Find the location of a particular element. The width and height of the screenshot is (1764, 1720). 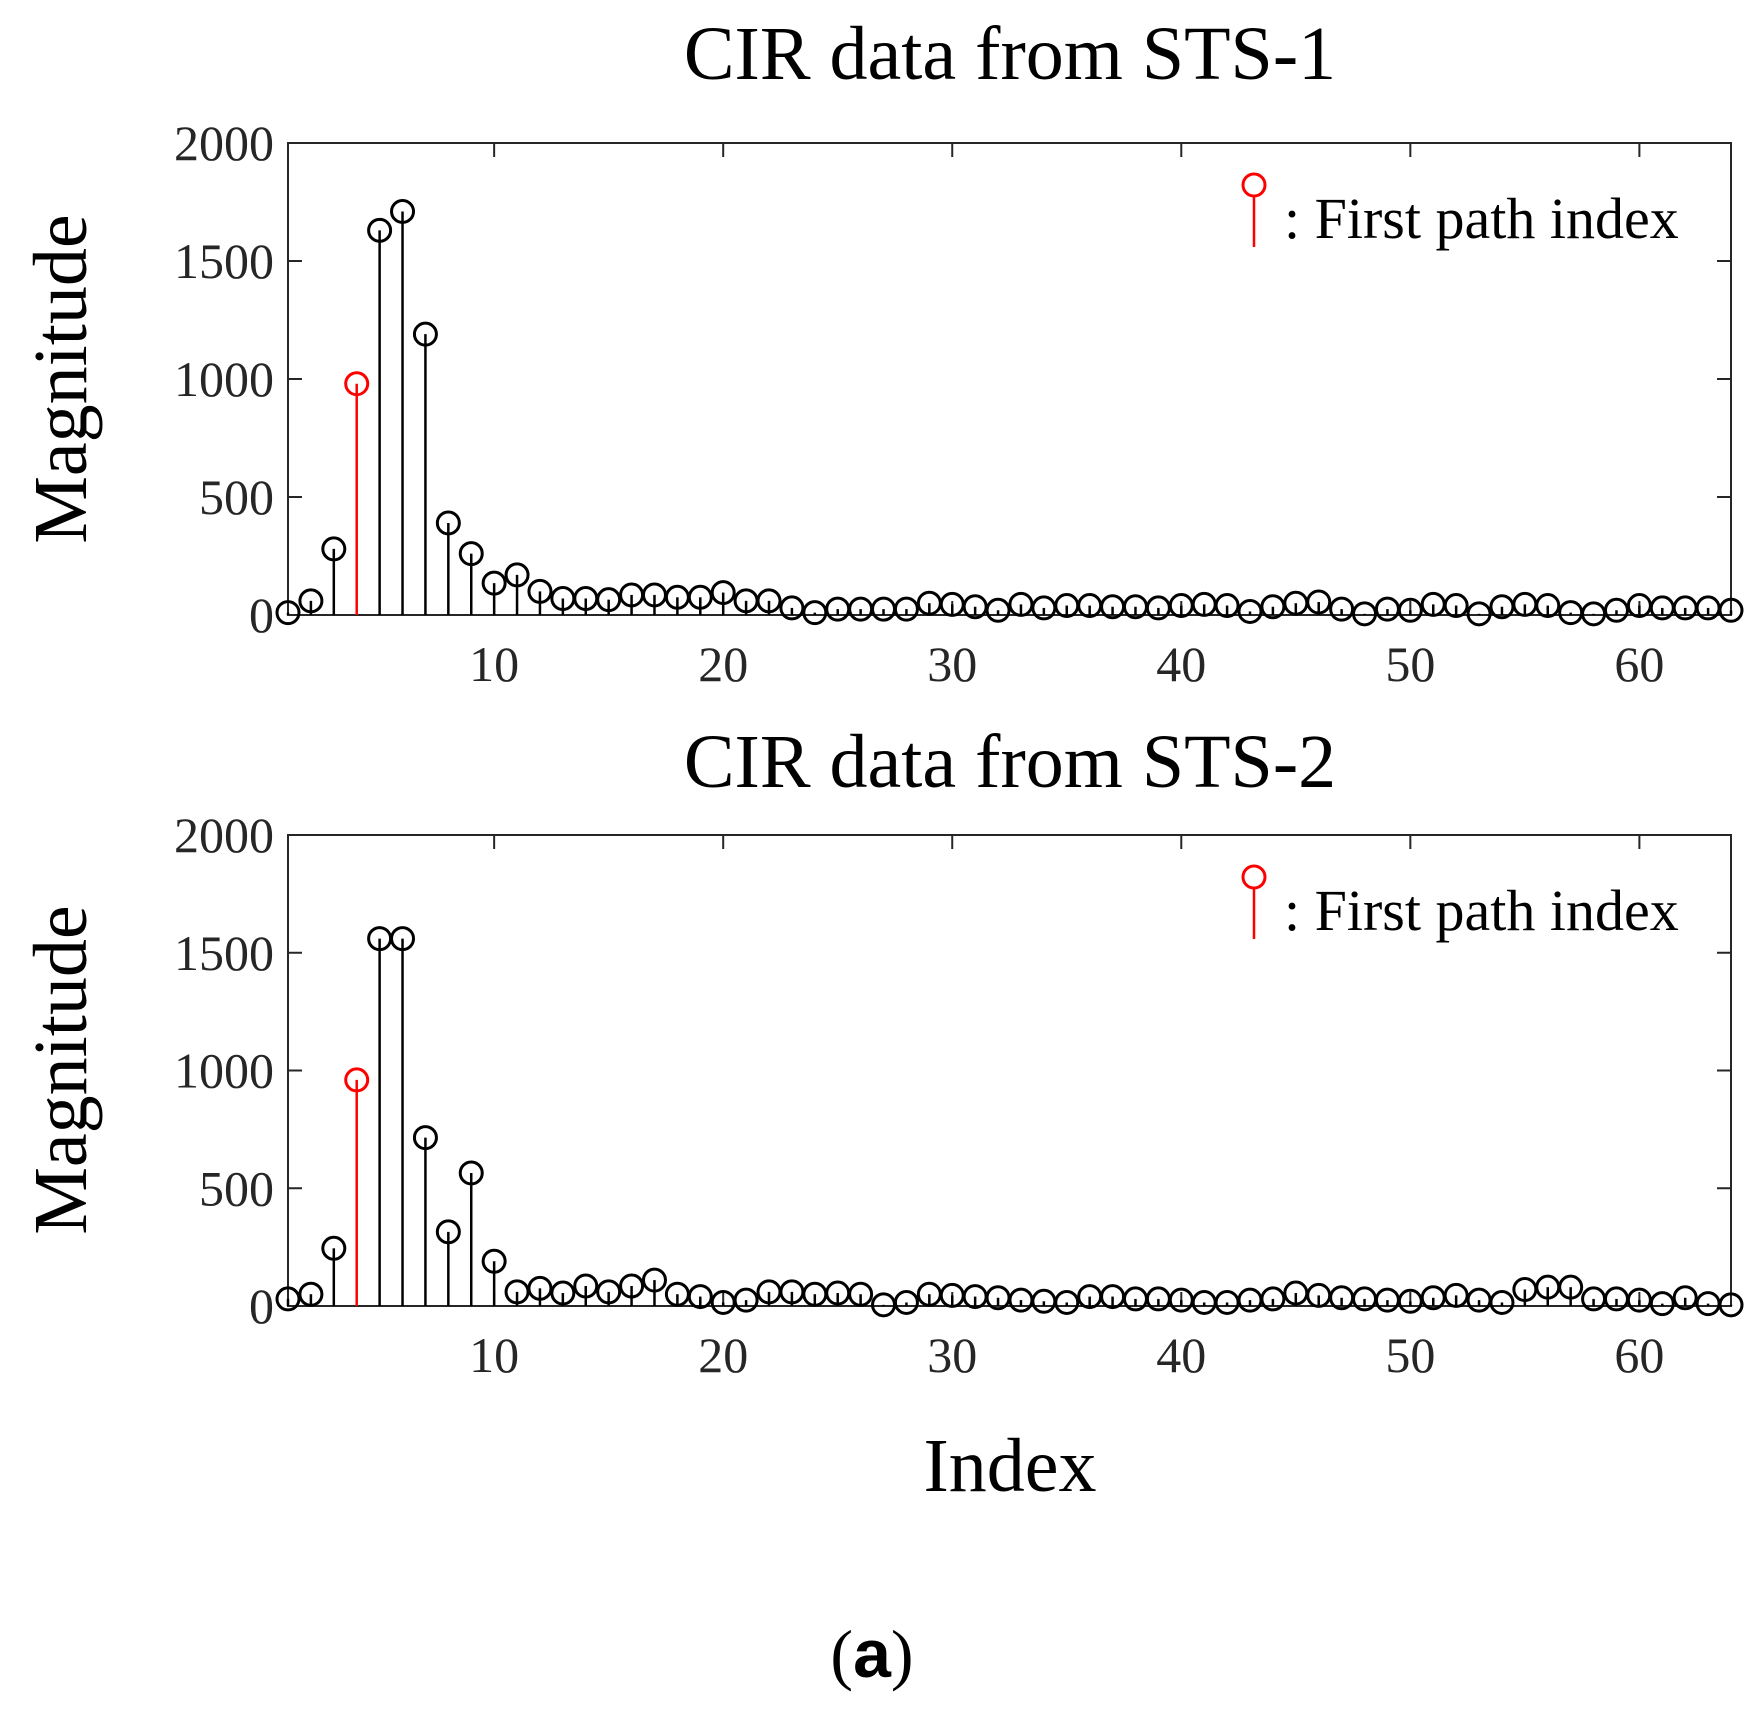

y-axis-label-sts-1: Magnitude is located at coordinates (61, 378).